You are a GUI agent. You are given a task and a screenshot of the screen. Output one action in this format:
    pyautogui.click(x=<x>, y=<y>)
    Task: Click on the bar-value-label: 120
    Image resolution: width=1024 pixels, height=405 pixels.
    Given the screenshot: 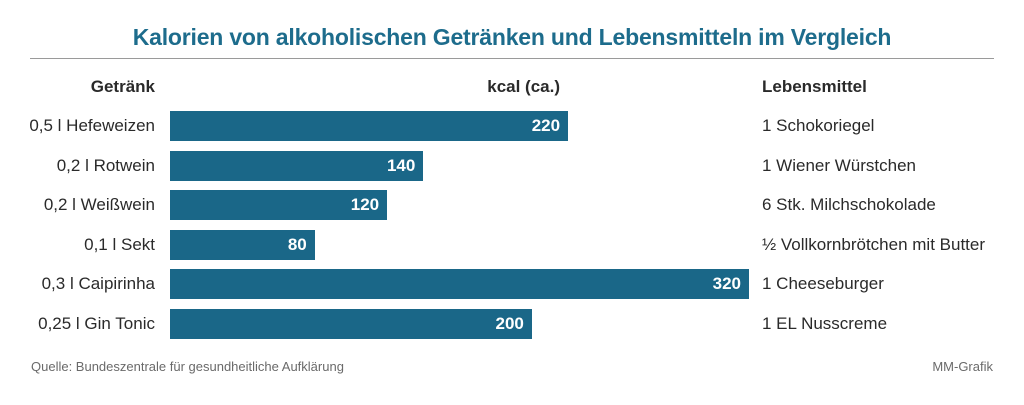 What is the action you would take?
    pyautogui.click(x=365, y=204)
    